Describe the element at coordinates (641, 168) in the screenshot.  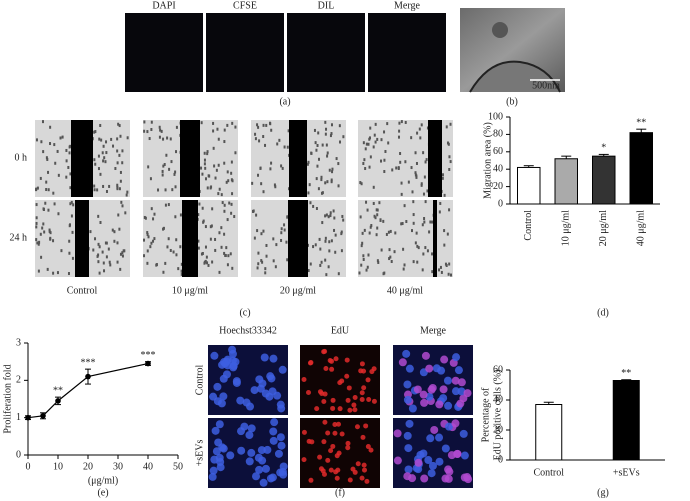
I see `bar` at that location.